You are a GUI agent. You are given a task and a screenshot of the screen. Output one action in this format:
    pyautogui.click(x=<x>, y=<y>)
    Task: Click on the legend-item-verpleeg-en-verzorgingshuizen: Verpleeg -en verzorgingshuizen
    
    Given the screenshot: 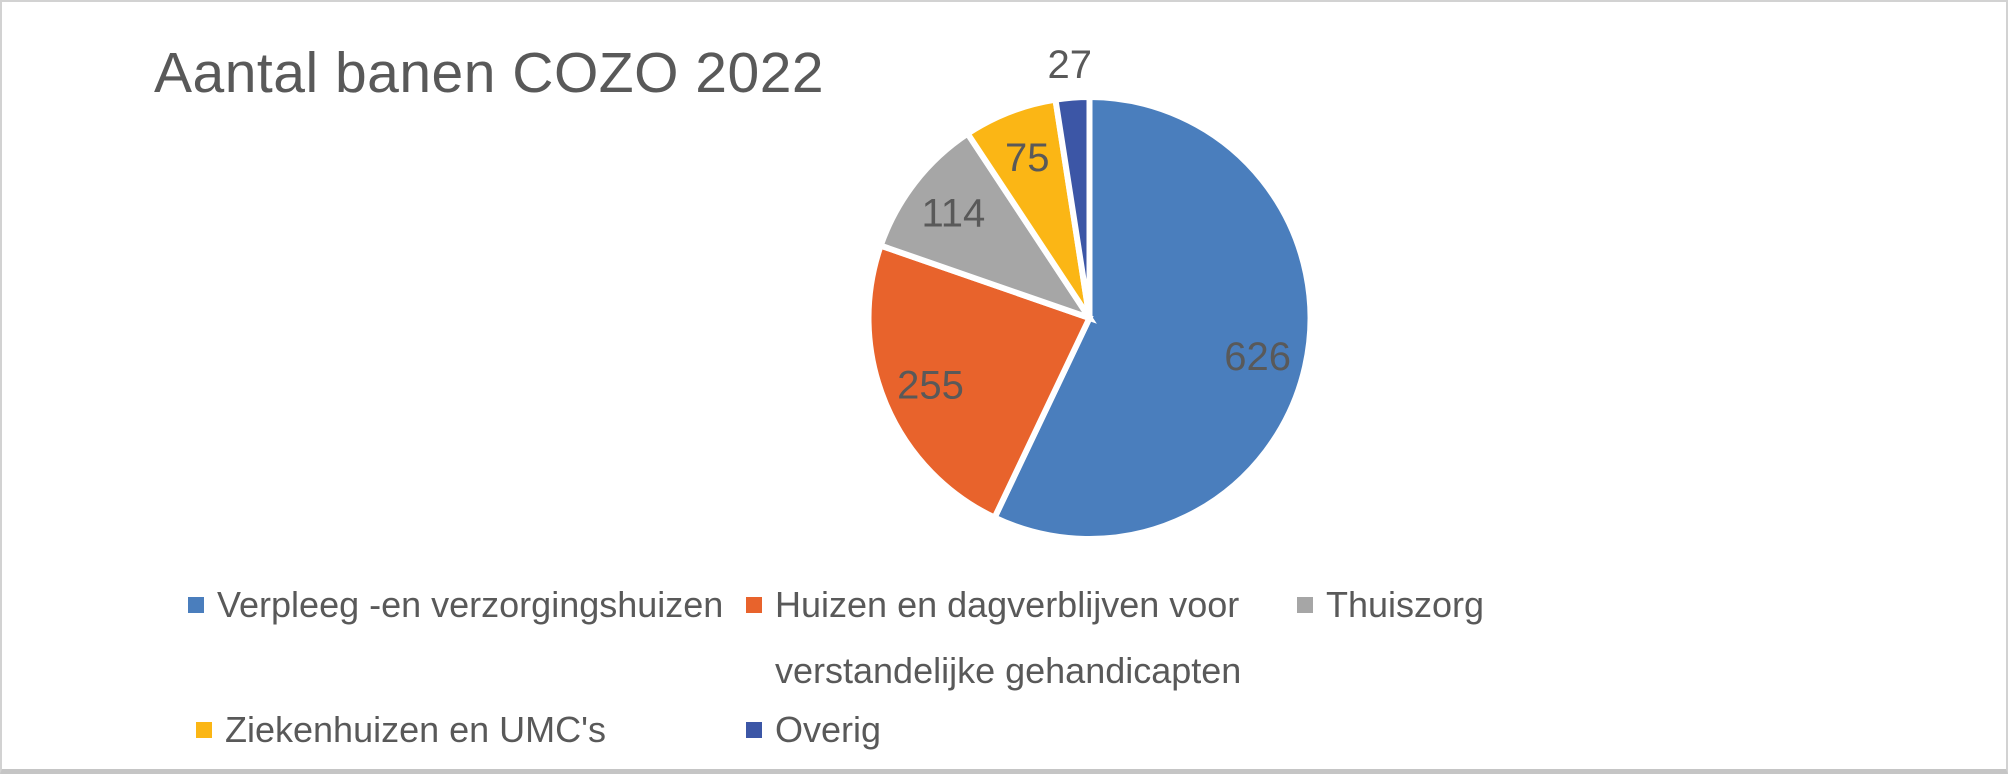 What is the action you would take?
    pyautogui.click(x=455, y=605)
    